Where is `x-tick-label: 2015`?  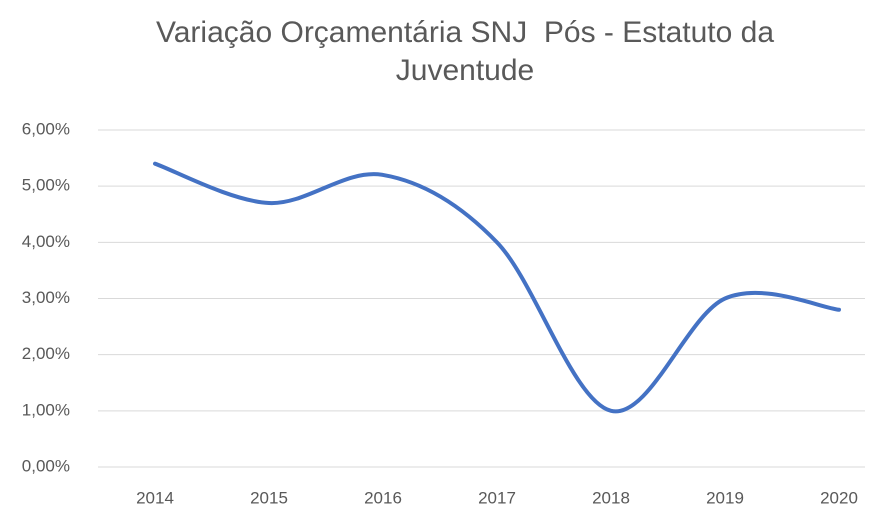
x-tick-label: 2015 is located at coordinates (269, 497).